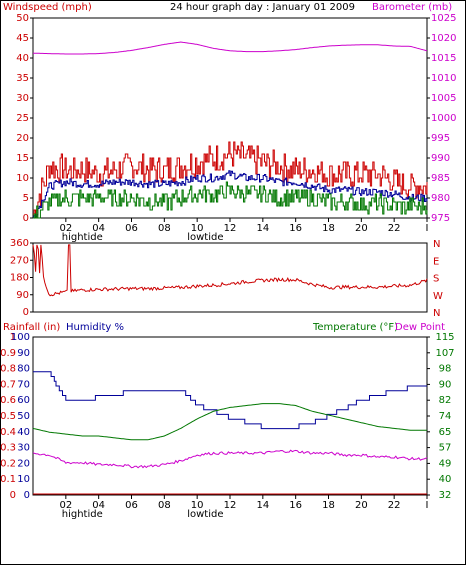  Describe the element at coordinates (23, 400) in the screenshot. I see `humidity-y-tick-label: 60` at that location.